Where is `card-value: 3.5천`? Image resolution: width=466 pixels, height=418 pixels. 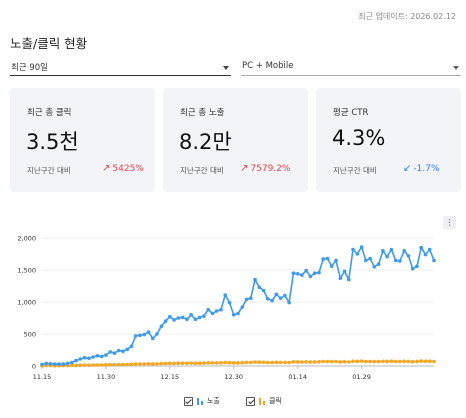 card-value: 3.5천 is located at coordinates (52, 142).